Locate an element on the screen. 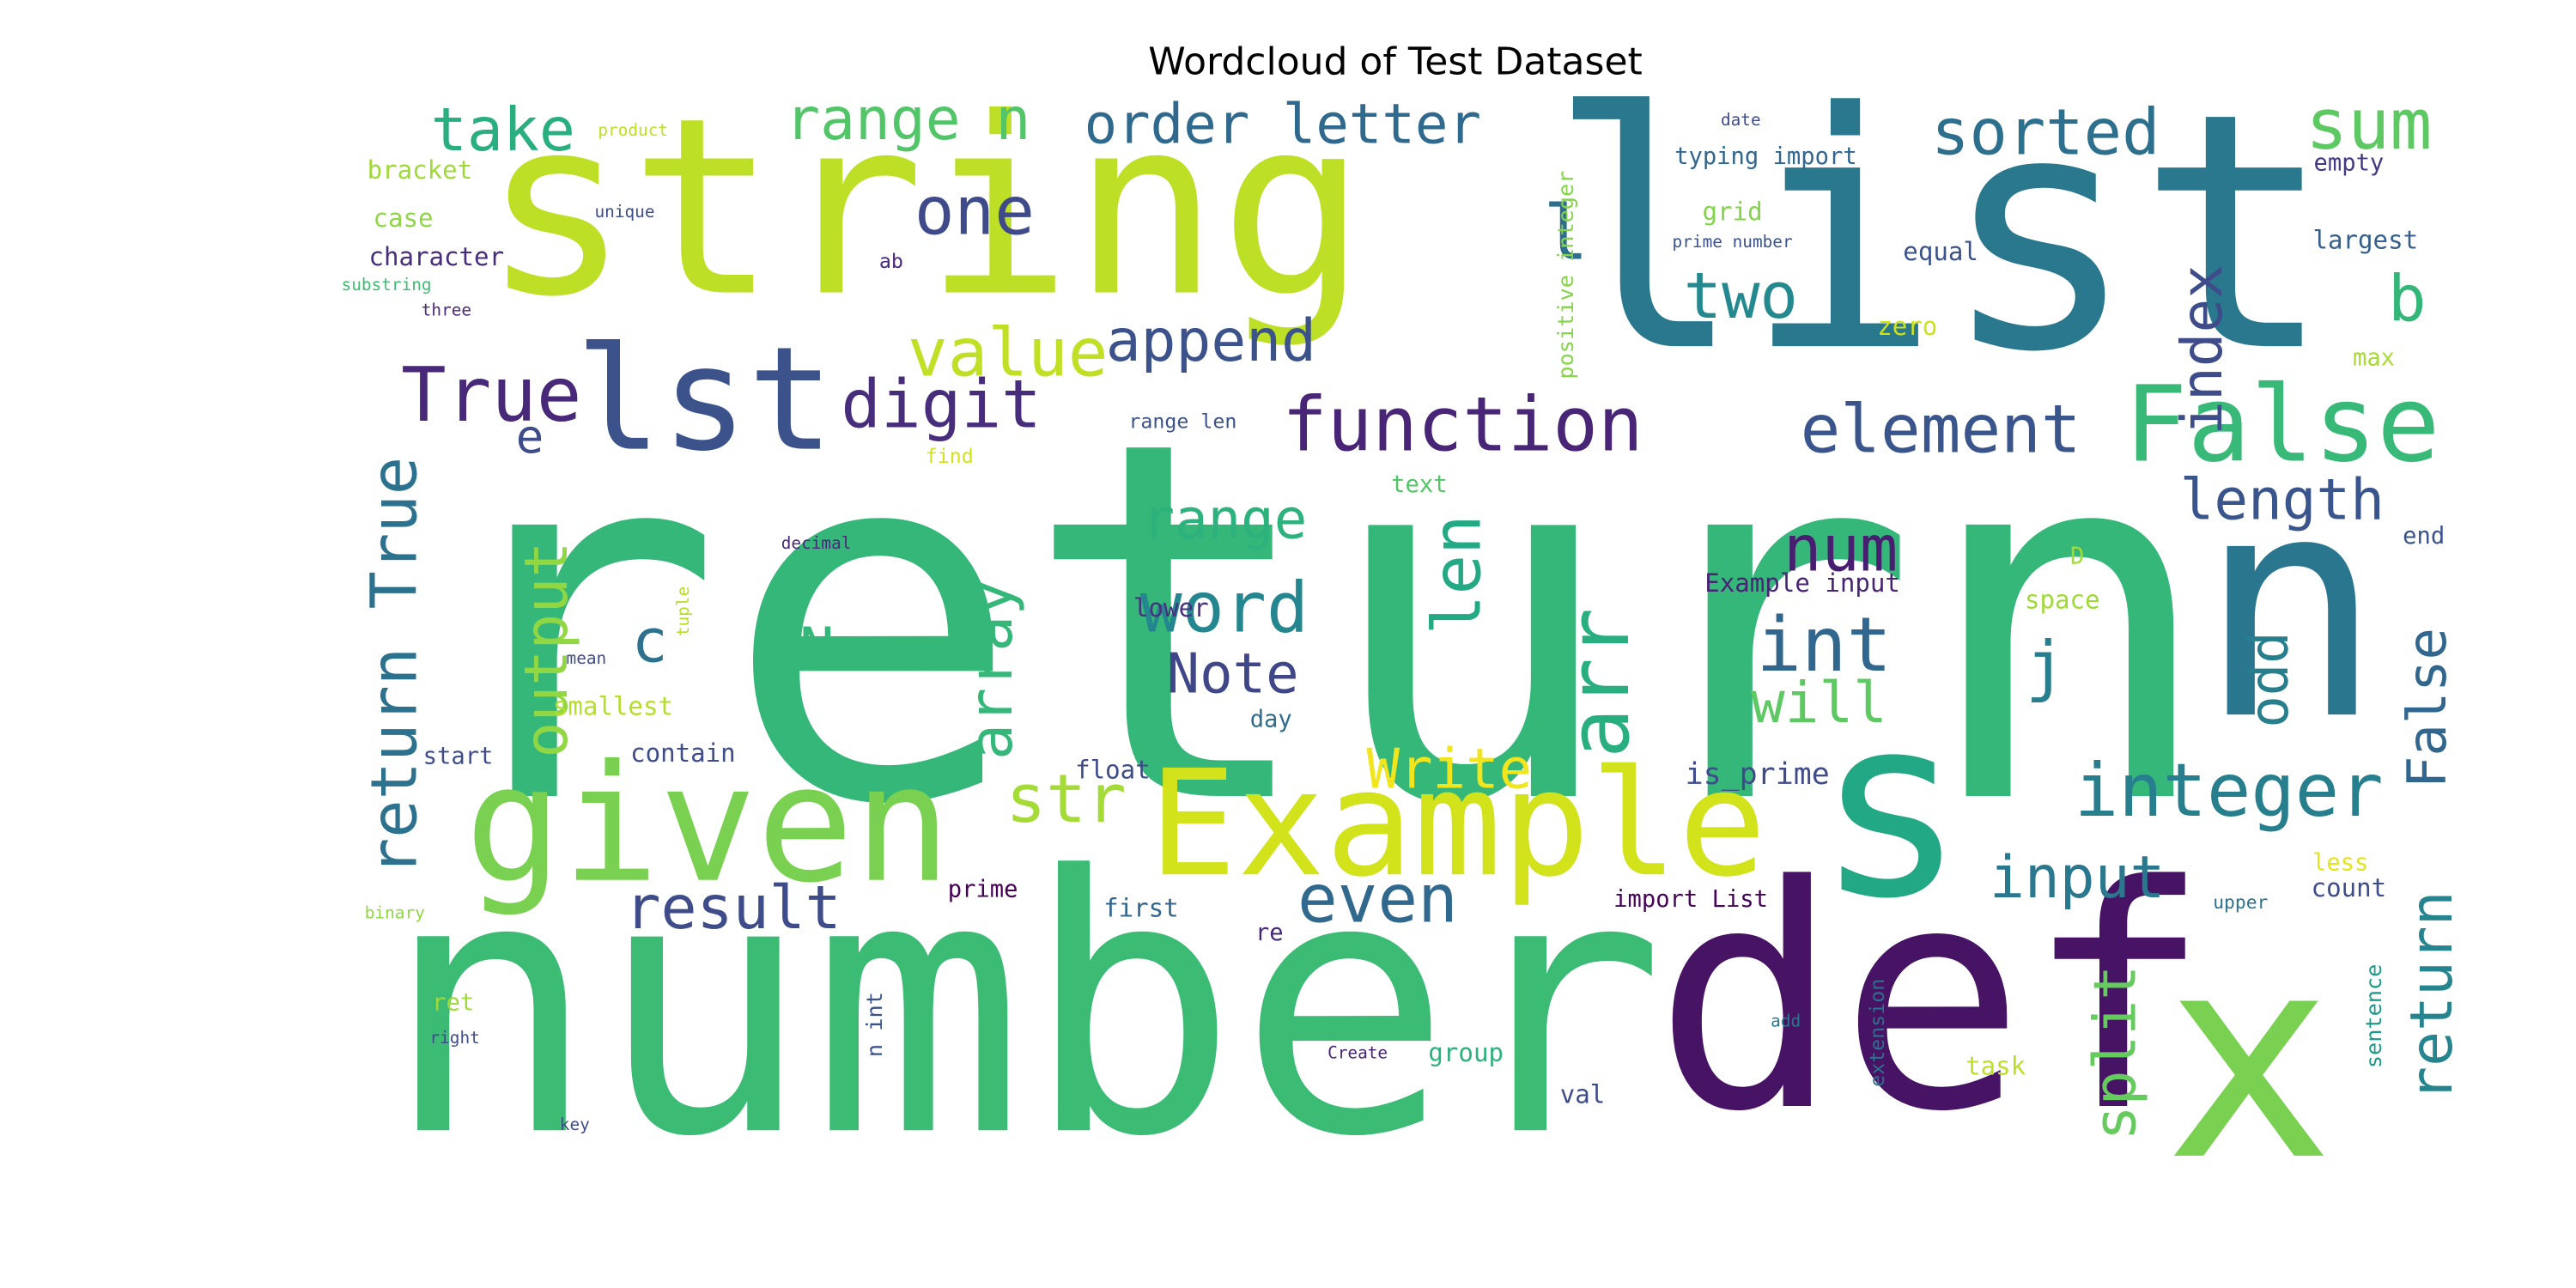  word: input is located at coordinates (2077, 878).